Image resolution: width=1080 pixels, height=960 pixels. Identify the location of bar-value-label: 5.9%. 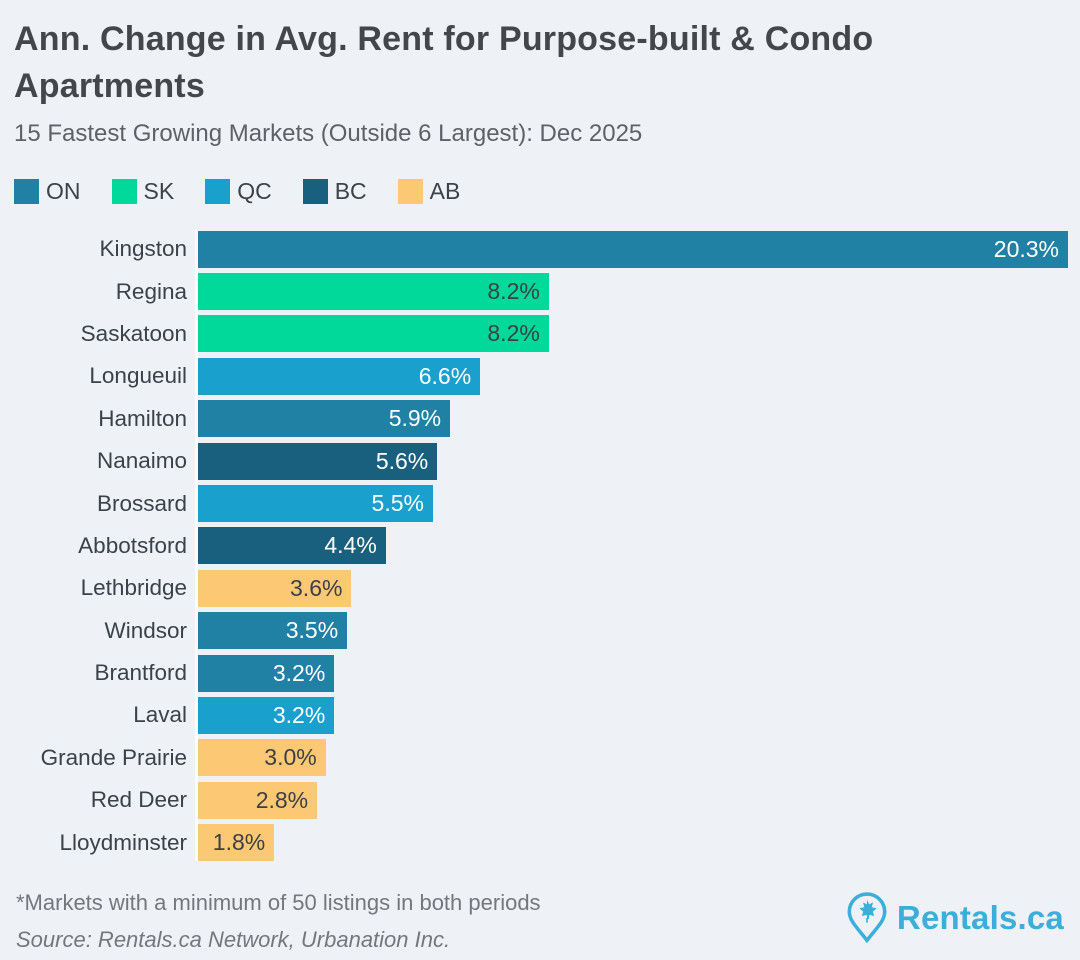
(415, 418).